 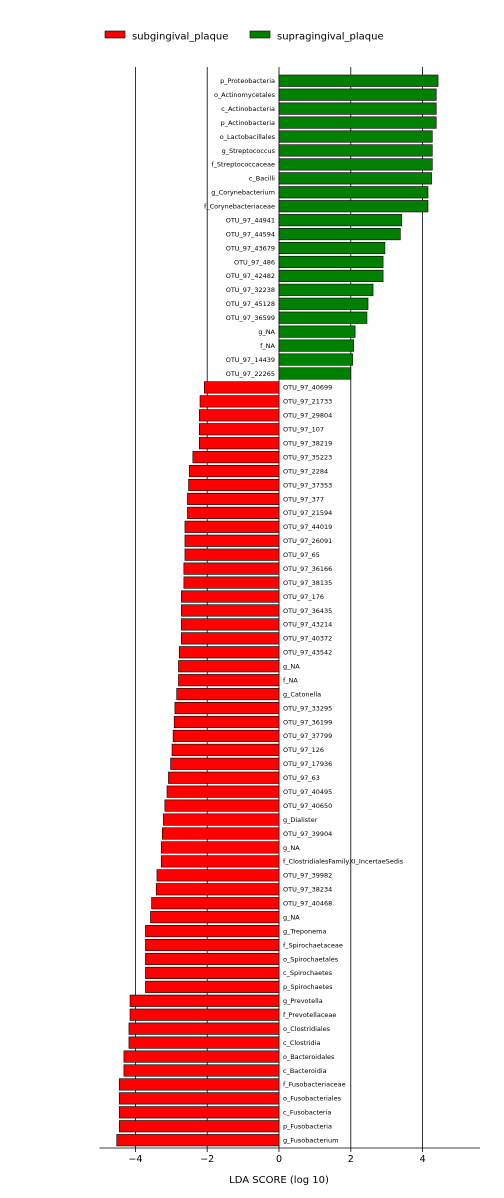 I want to click on bar-g_Prevotella, so click(x=204, y=1000).